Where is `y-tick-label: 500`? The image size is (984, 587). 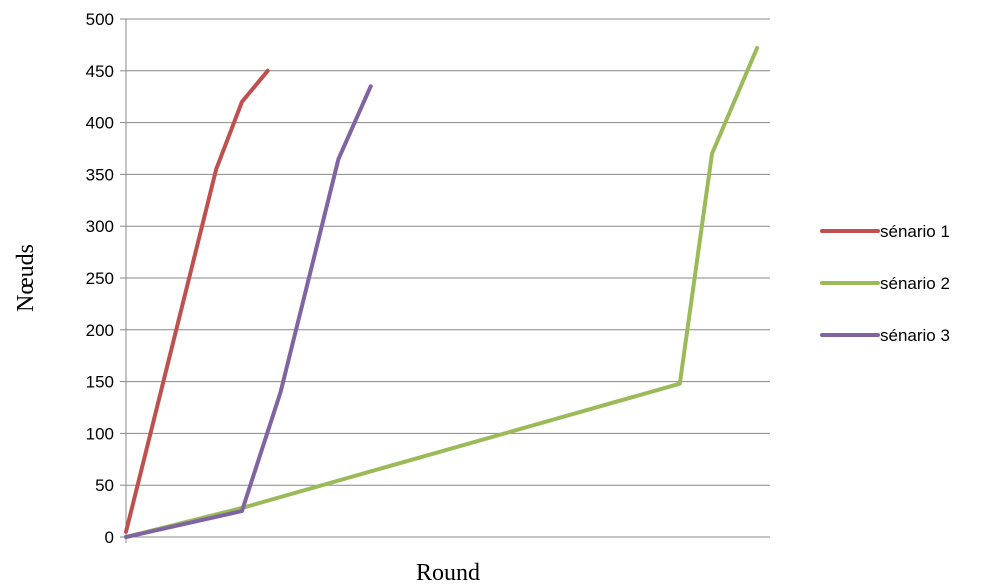
y-tick-label: 500 is located at coordinates (100, 19).